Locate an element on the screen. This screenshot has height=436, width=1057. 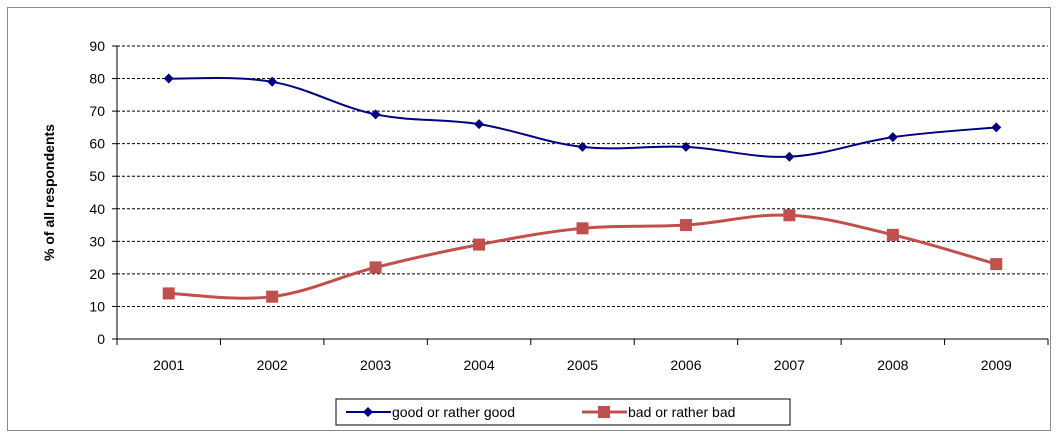
y-axis-label: % of all respondents is located at coordinates (49, 192).